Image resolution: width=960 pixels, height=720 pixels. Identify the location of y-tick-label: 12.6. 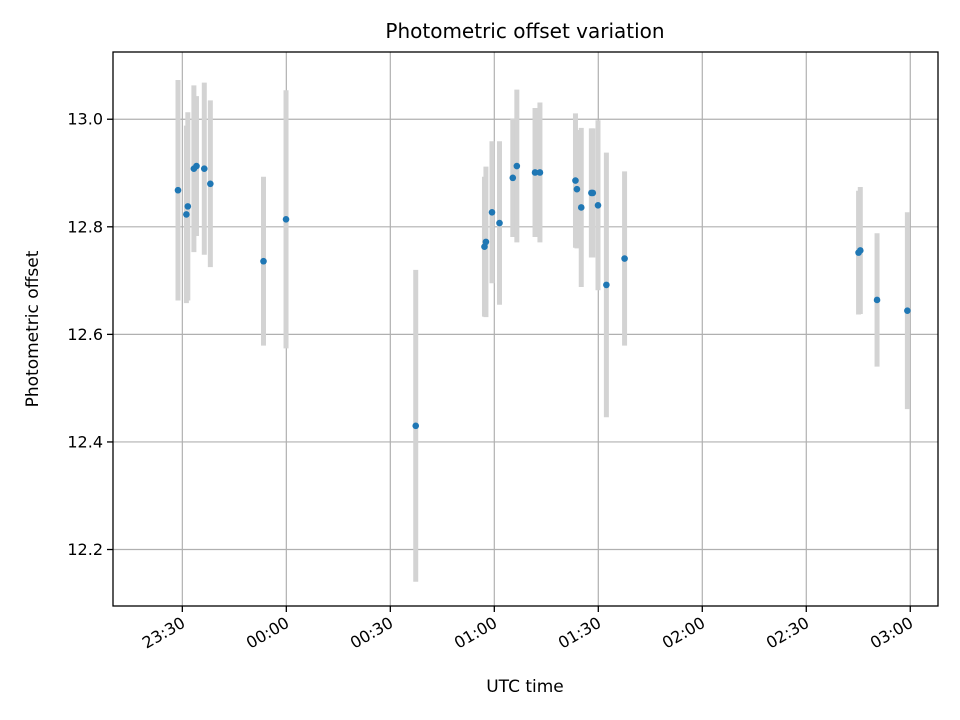
(85, 334).